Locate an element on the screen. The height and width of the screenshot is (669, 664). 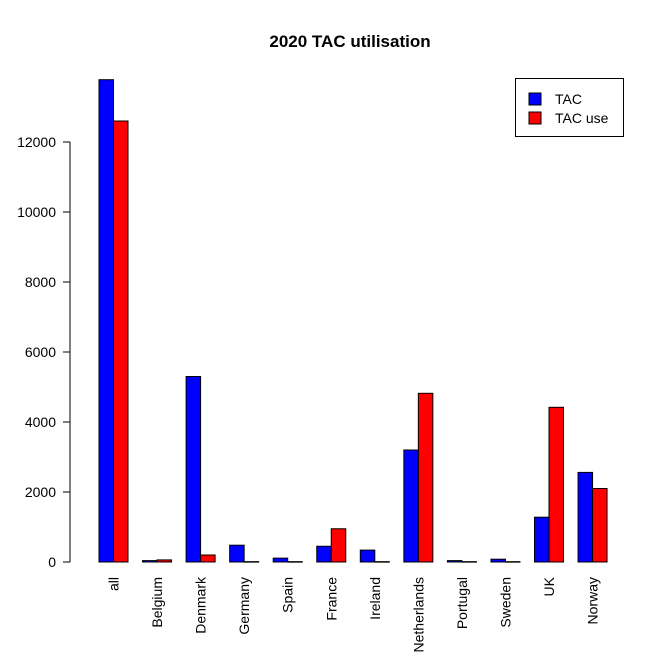
x-tick-label: Portugal is located at coordinates (462, 603).